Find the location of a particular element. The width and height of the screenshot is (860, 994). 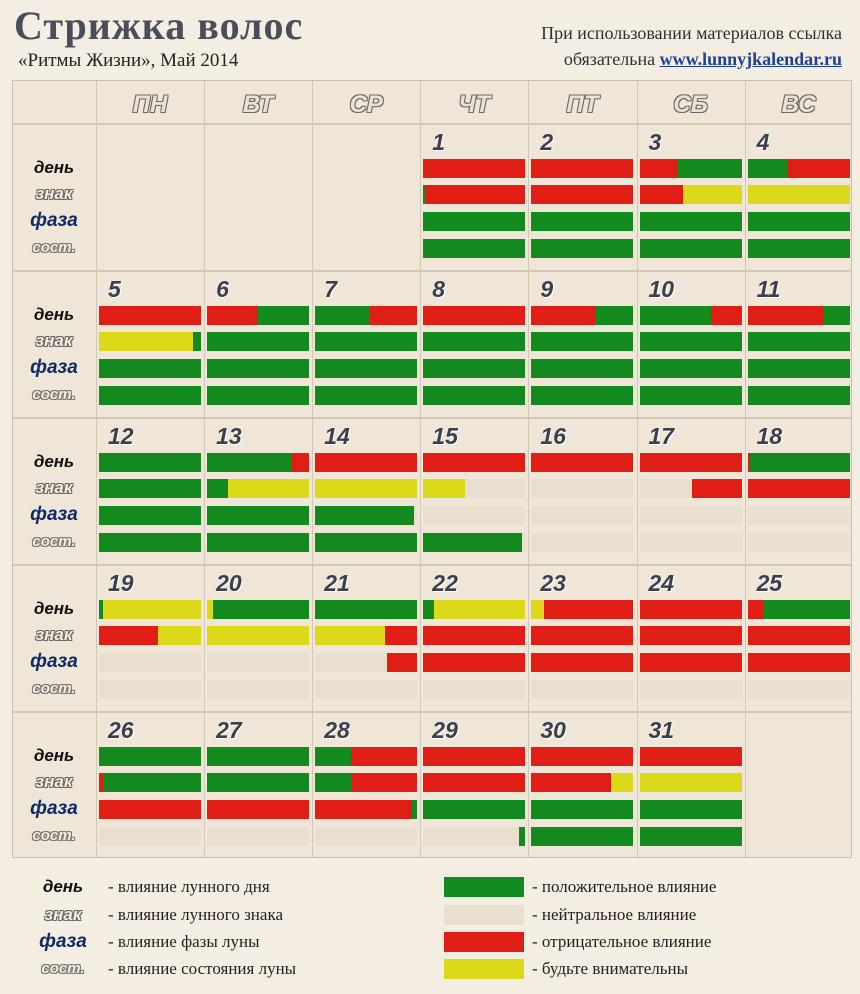

weekday-header: ЧТ is located at coordinates (474, 104).